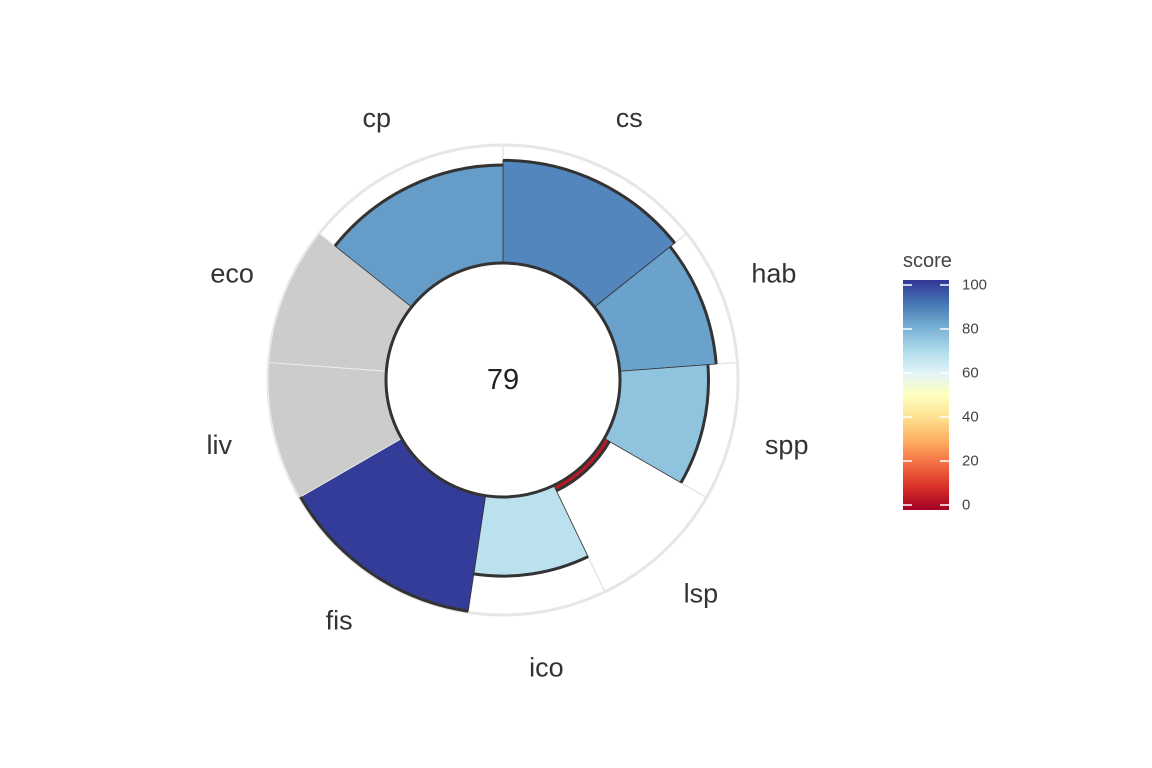 This screenshot has width=1152, height=768. Describe the element at coordinates (927, 261) in the screenshot. I see `legend-title: score` at that location.